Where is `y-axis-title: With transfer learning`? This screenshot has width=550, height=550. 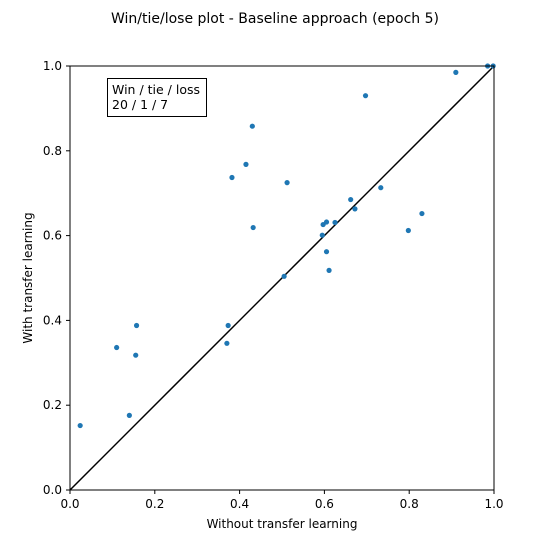
y-axis-title: With transfer learning is located at coordinates (28, 277).